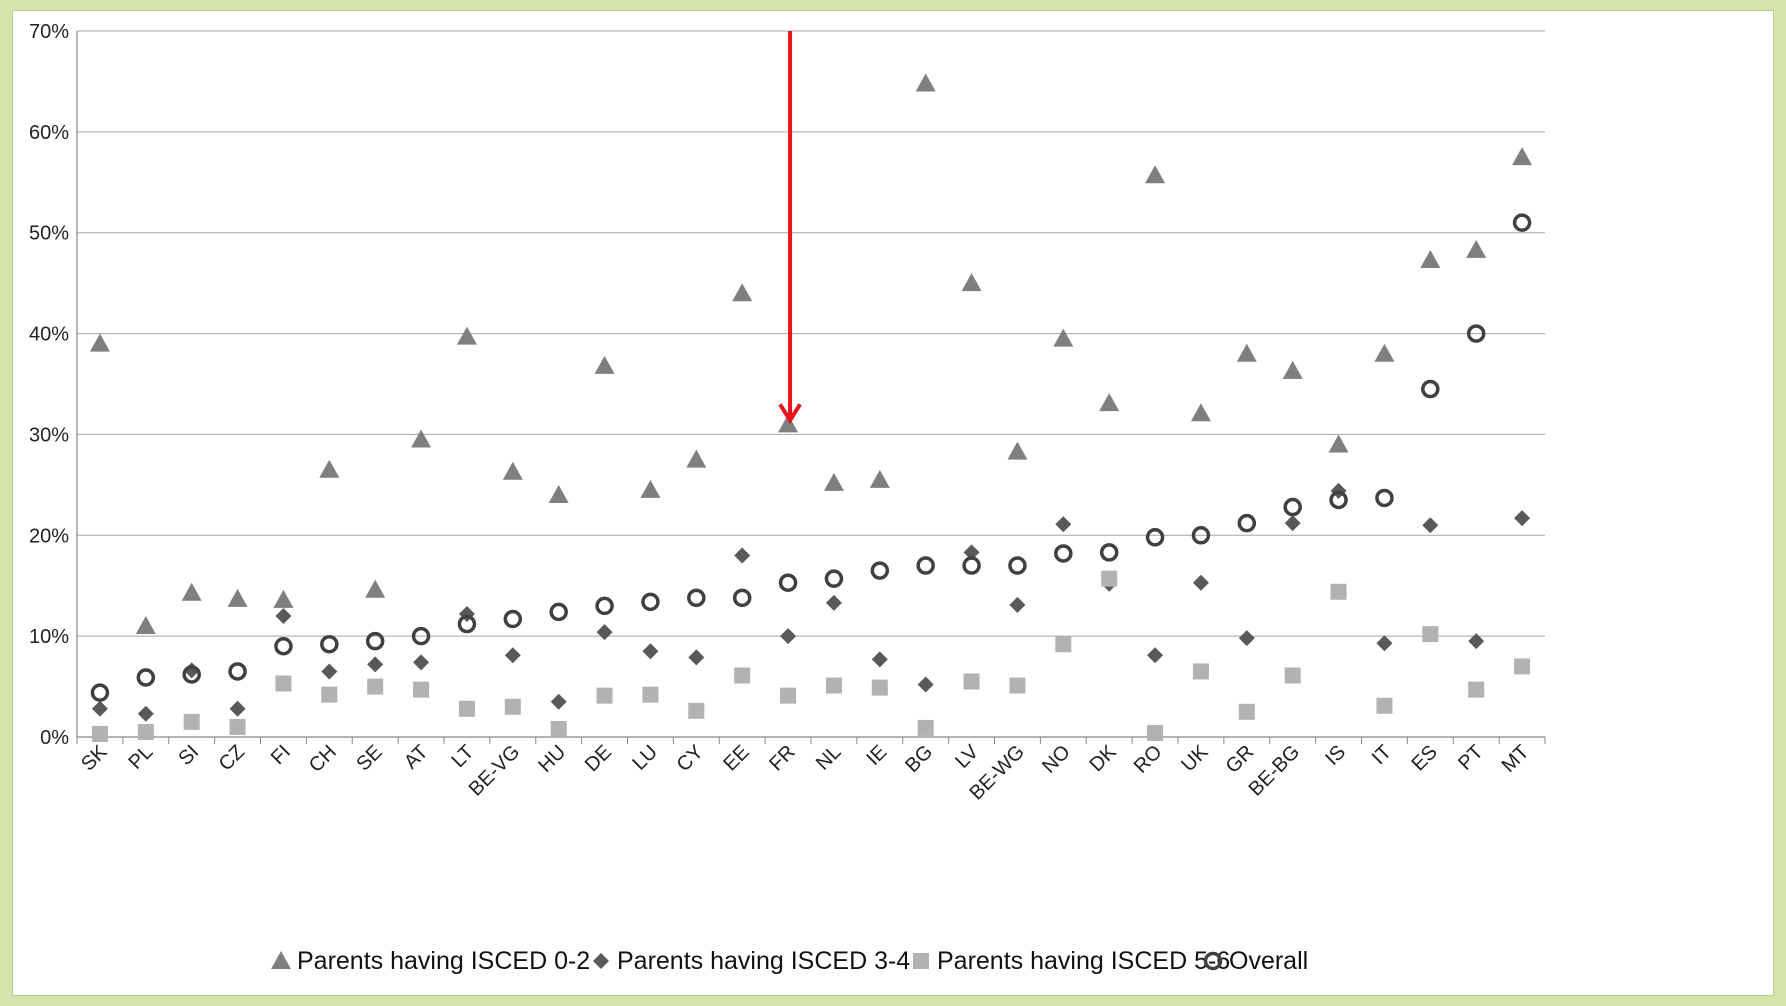  Describe the element at coordinates (829, 758) in the screenshot. I see `x-tick-label: NL` at that location.